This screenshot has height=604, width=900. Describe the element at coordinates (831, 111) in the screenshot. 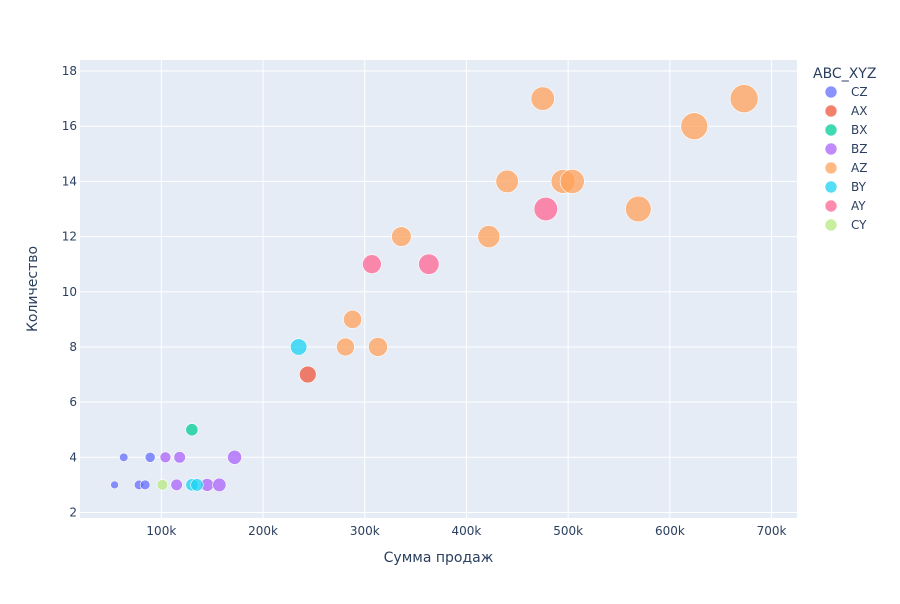

I see `legend-marker-ax` at that location.